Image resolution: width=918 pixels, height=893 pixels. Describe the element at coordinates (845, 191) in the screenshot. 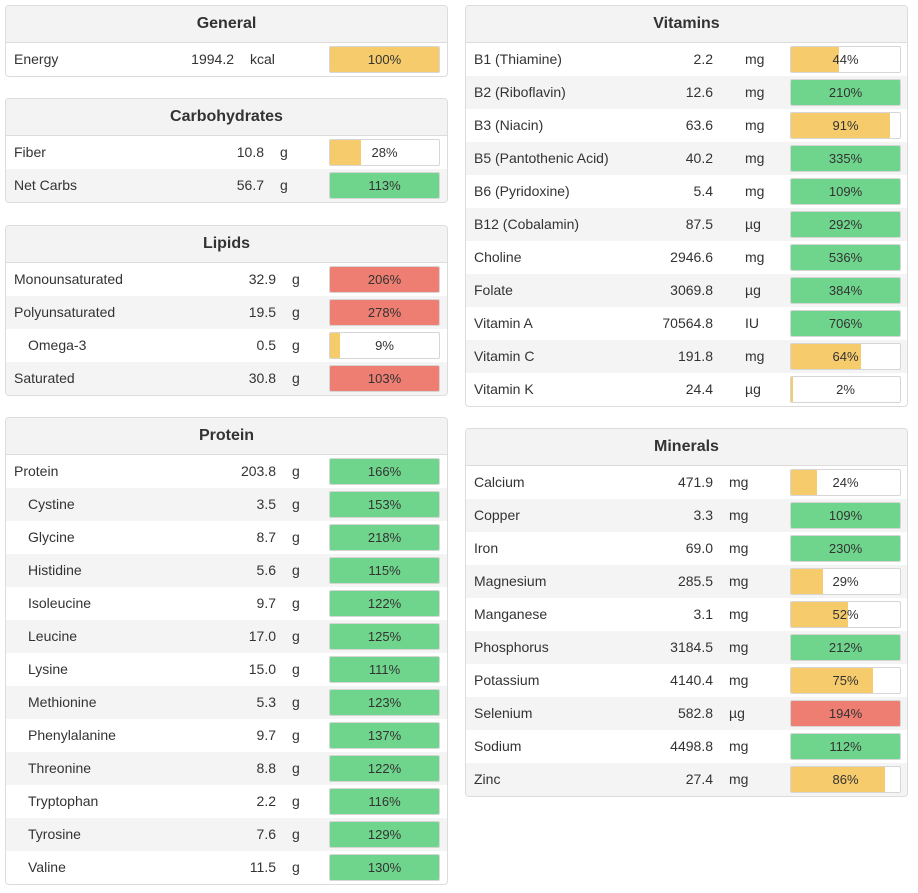

I see `progress-percent: 109%` at that location.